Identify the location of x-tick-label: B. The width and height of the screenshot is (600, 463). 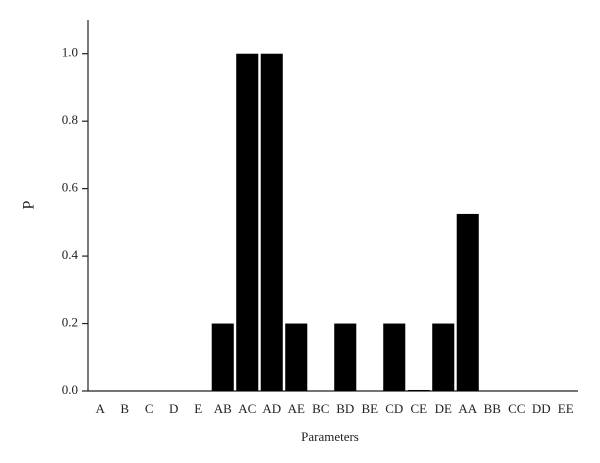
(124, 408).